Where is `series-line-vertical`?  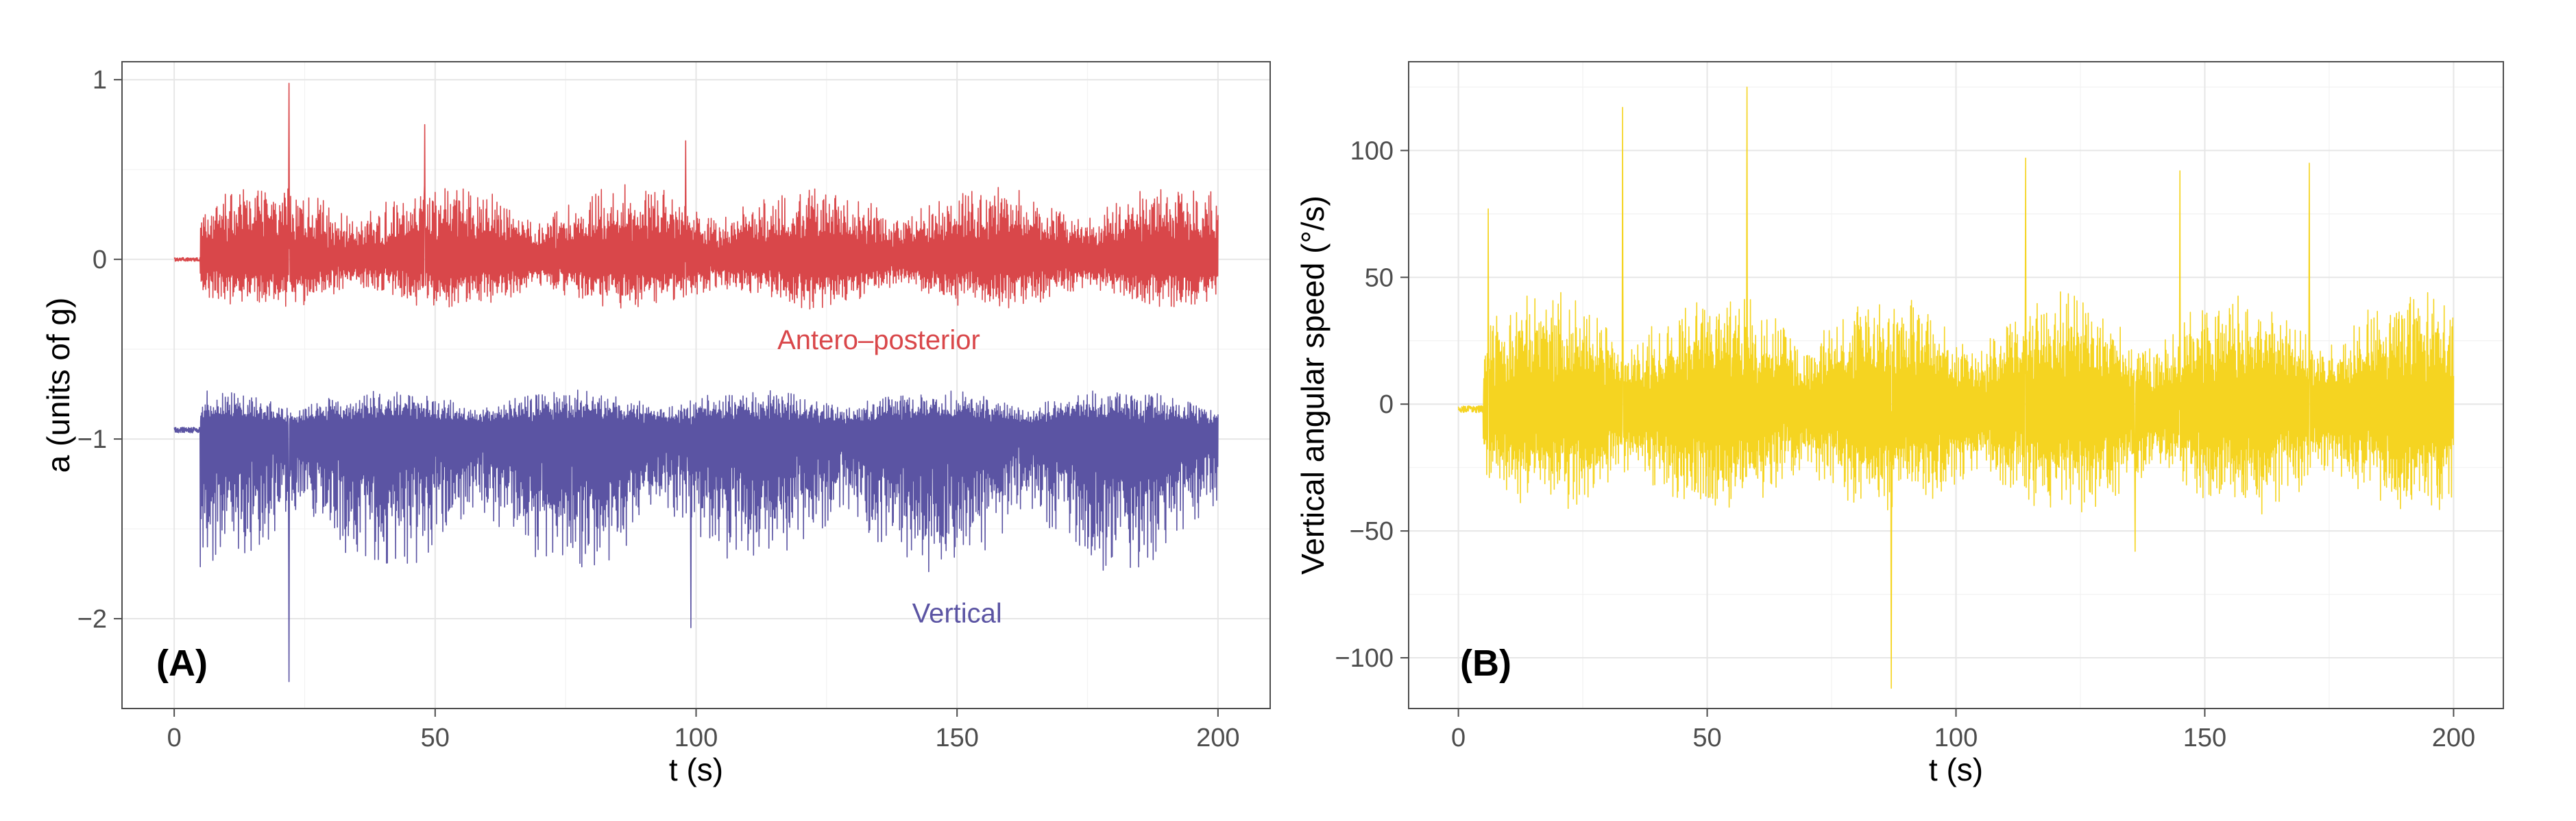
series-line-vertical is located at coordinates (696, 536).